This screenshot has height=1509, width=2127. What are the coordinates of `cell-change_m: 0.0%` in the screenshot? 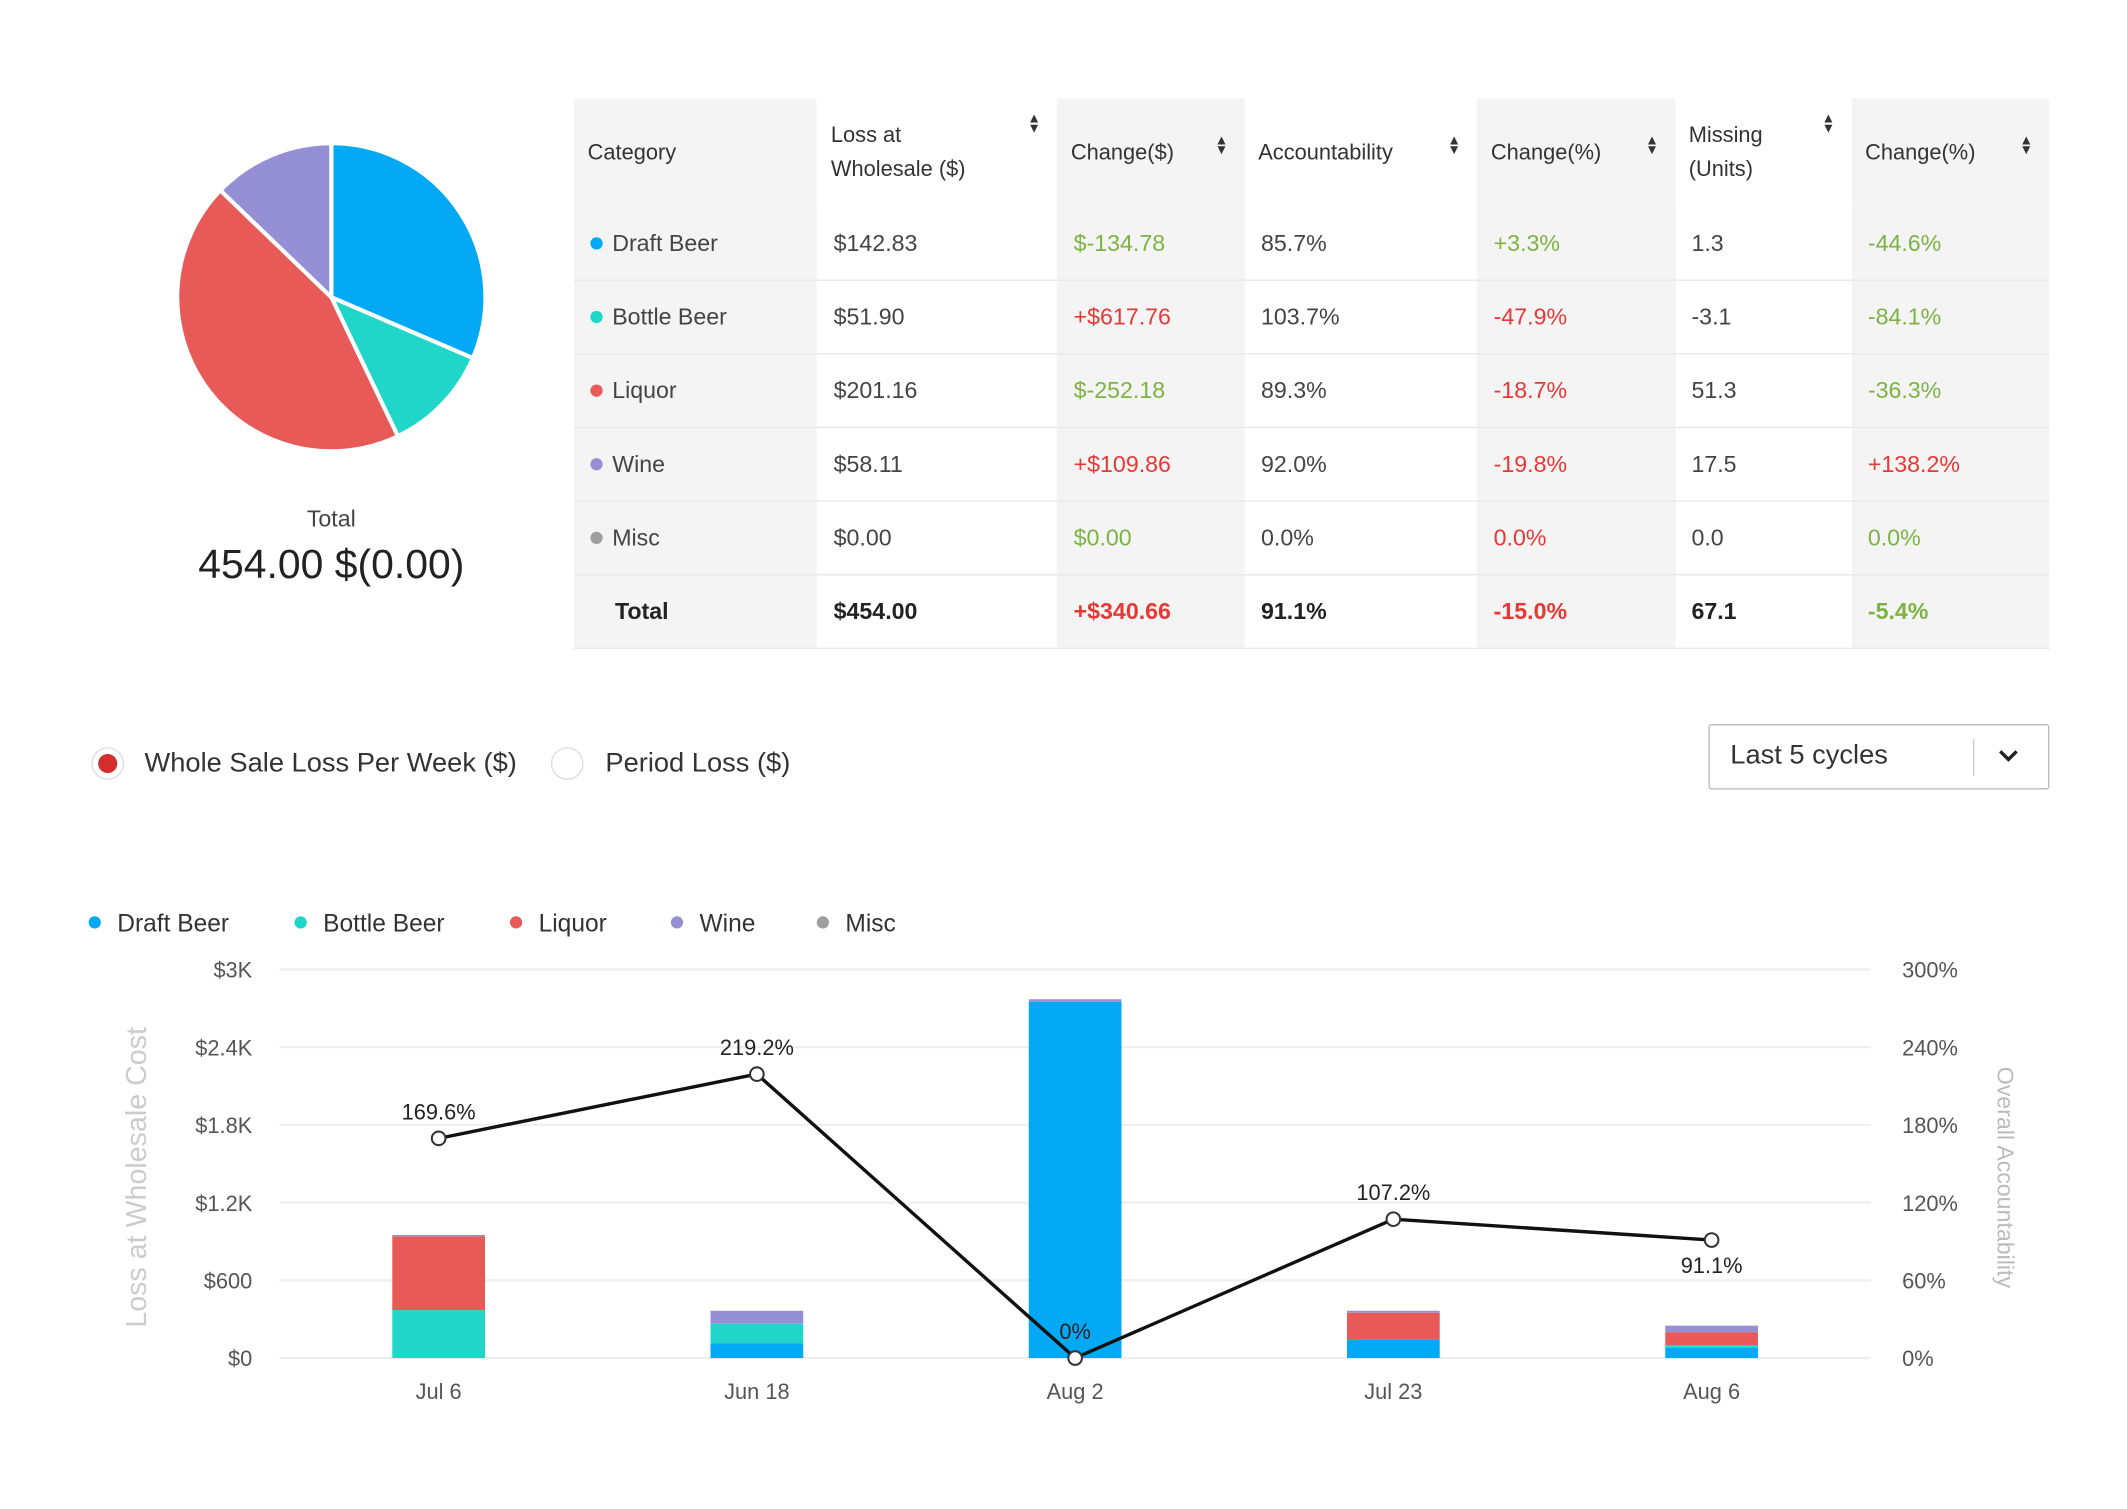 It's located at (1950, 538).